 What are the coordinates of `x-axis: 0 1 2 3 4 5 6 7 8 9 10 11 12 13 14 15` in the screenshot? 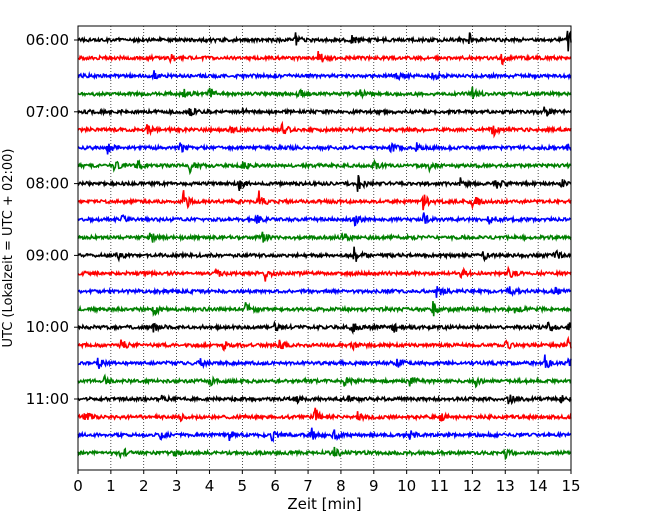 It's located at (327, 482).